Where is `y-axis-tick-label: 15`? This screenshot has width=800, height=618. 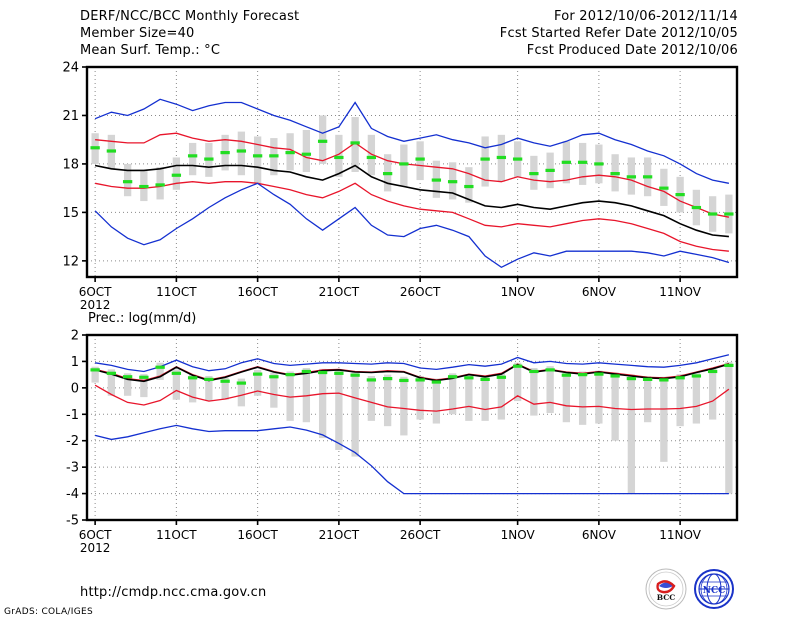
y-axis-tick-label: 15 is located at coordinates (70, 213).